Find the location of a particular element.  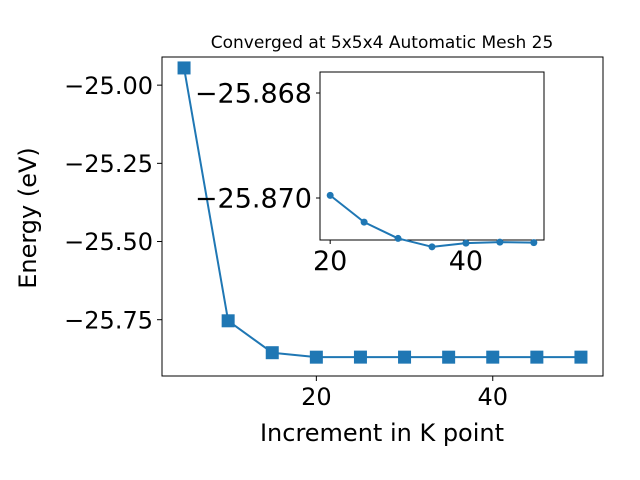

main-y-tick-label: −25.50 is located at coordinates (108, 242).